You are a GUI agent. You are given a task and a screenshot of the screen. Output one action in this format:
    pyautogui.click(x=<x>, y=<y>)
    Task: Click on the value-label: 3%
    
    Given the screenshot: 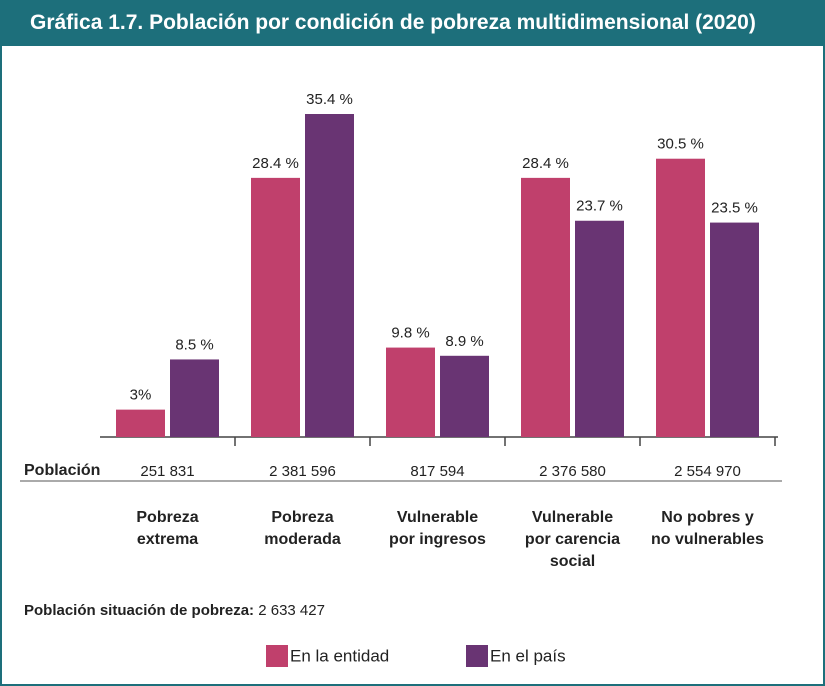 What is the action you would take?
    pyautogui.click(x=141, y=395)
    